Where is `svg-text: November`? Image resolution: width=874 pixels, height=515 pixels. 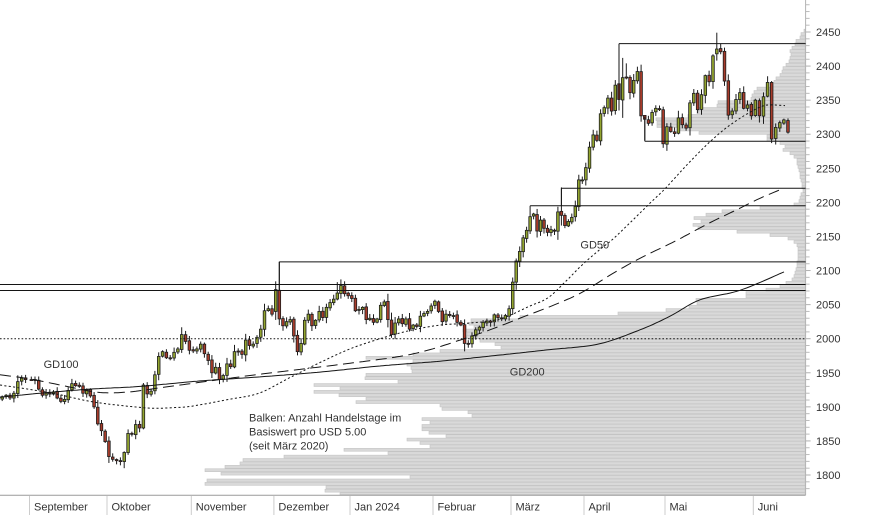 svg-text: November is located at coordinates (221, 508).